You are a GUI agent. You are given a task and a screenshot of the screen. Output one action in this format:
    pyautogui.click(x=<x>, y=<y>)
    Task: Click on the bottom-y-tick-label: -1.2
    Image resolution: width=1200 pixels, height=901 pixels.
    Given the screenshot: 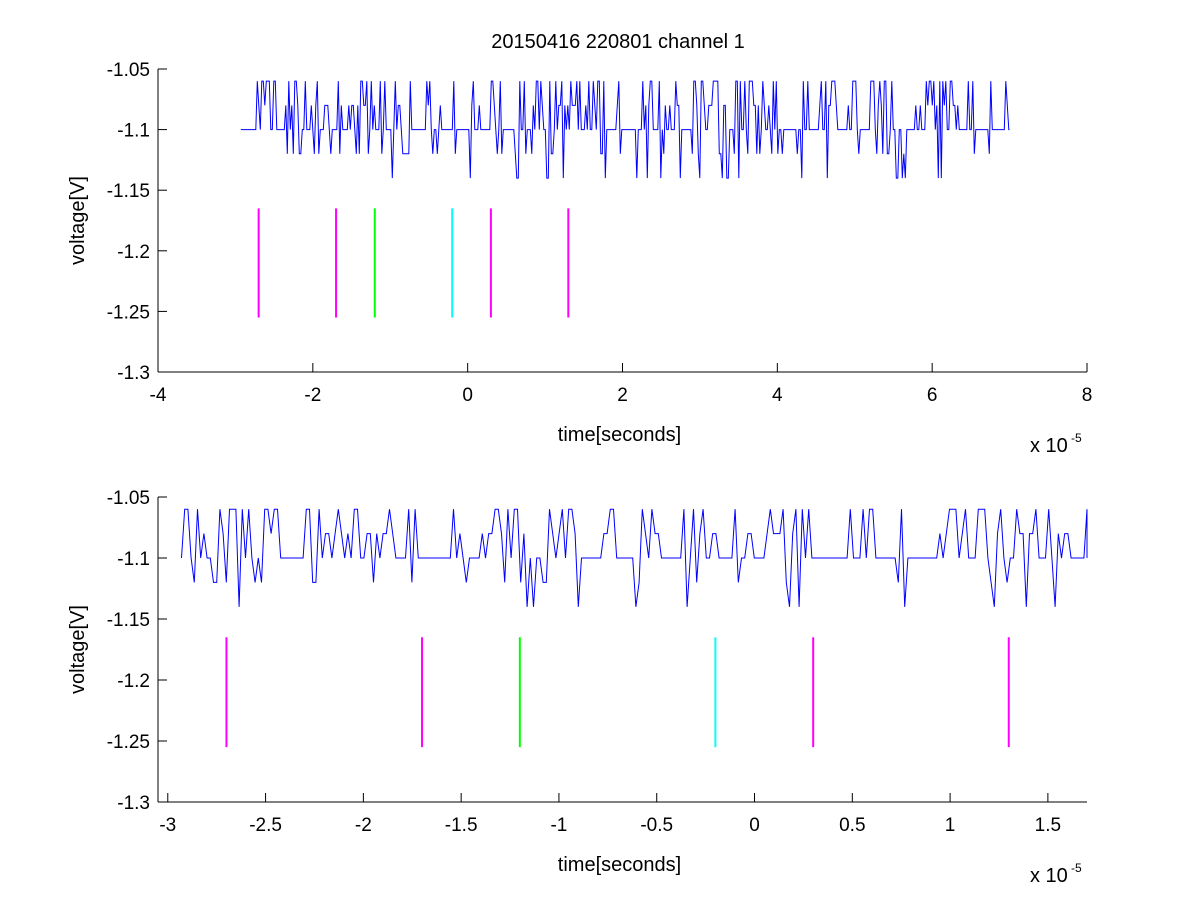 What is the action you would take?
    pyautogui.click(x=133, y=681)
    